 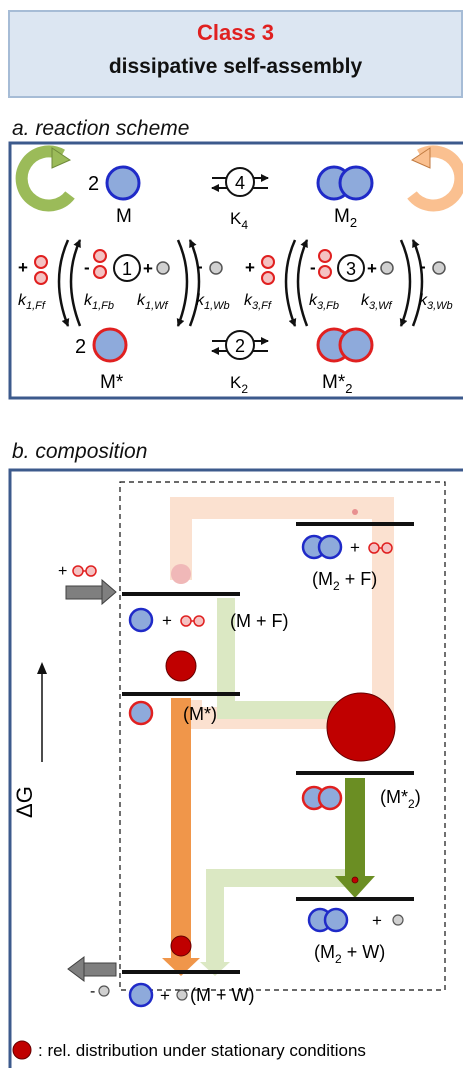 What do you see at coordinates (436, 302) in the screenshot?
I see `k3Wb-label: k3,Wb` at bounding box center [436, 302].